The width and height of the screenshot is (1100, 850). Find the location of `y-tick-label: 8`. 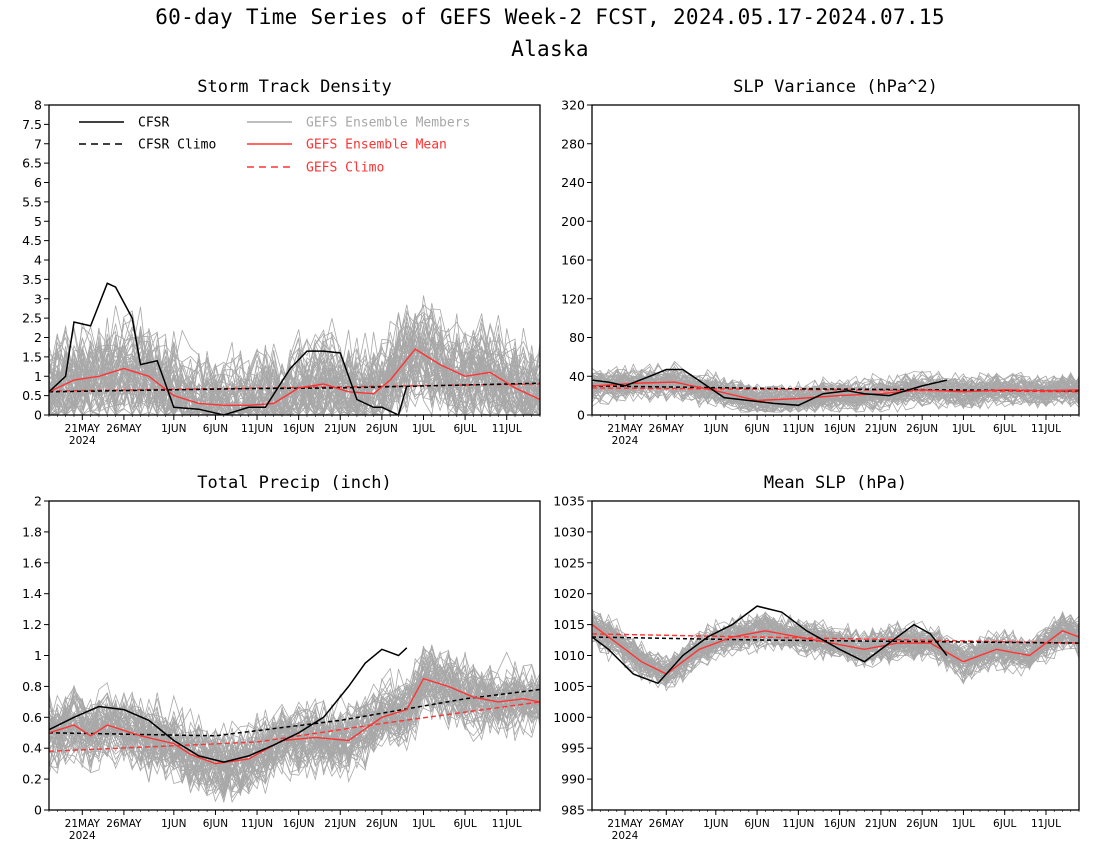

y-tick-label: 8 is located at coordinates (38, 105).